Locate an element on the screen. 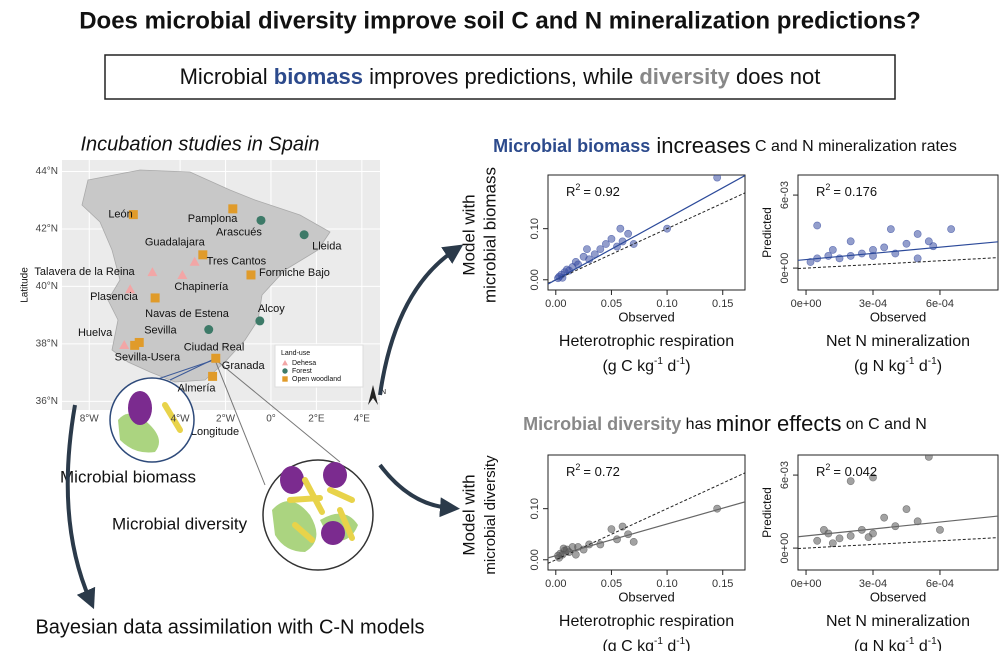 The width and height of the screenshot is (1000, 651). site-label: Almería is located at coordinates (197, 388).